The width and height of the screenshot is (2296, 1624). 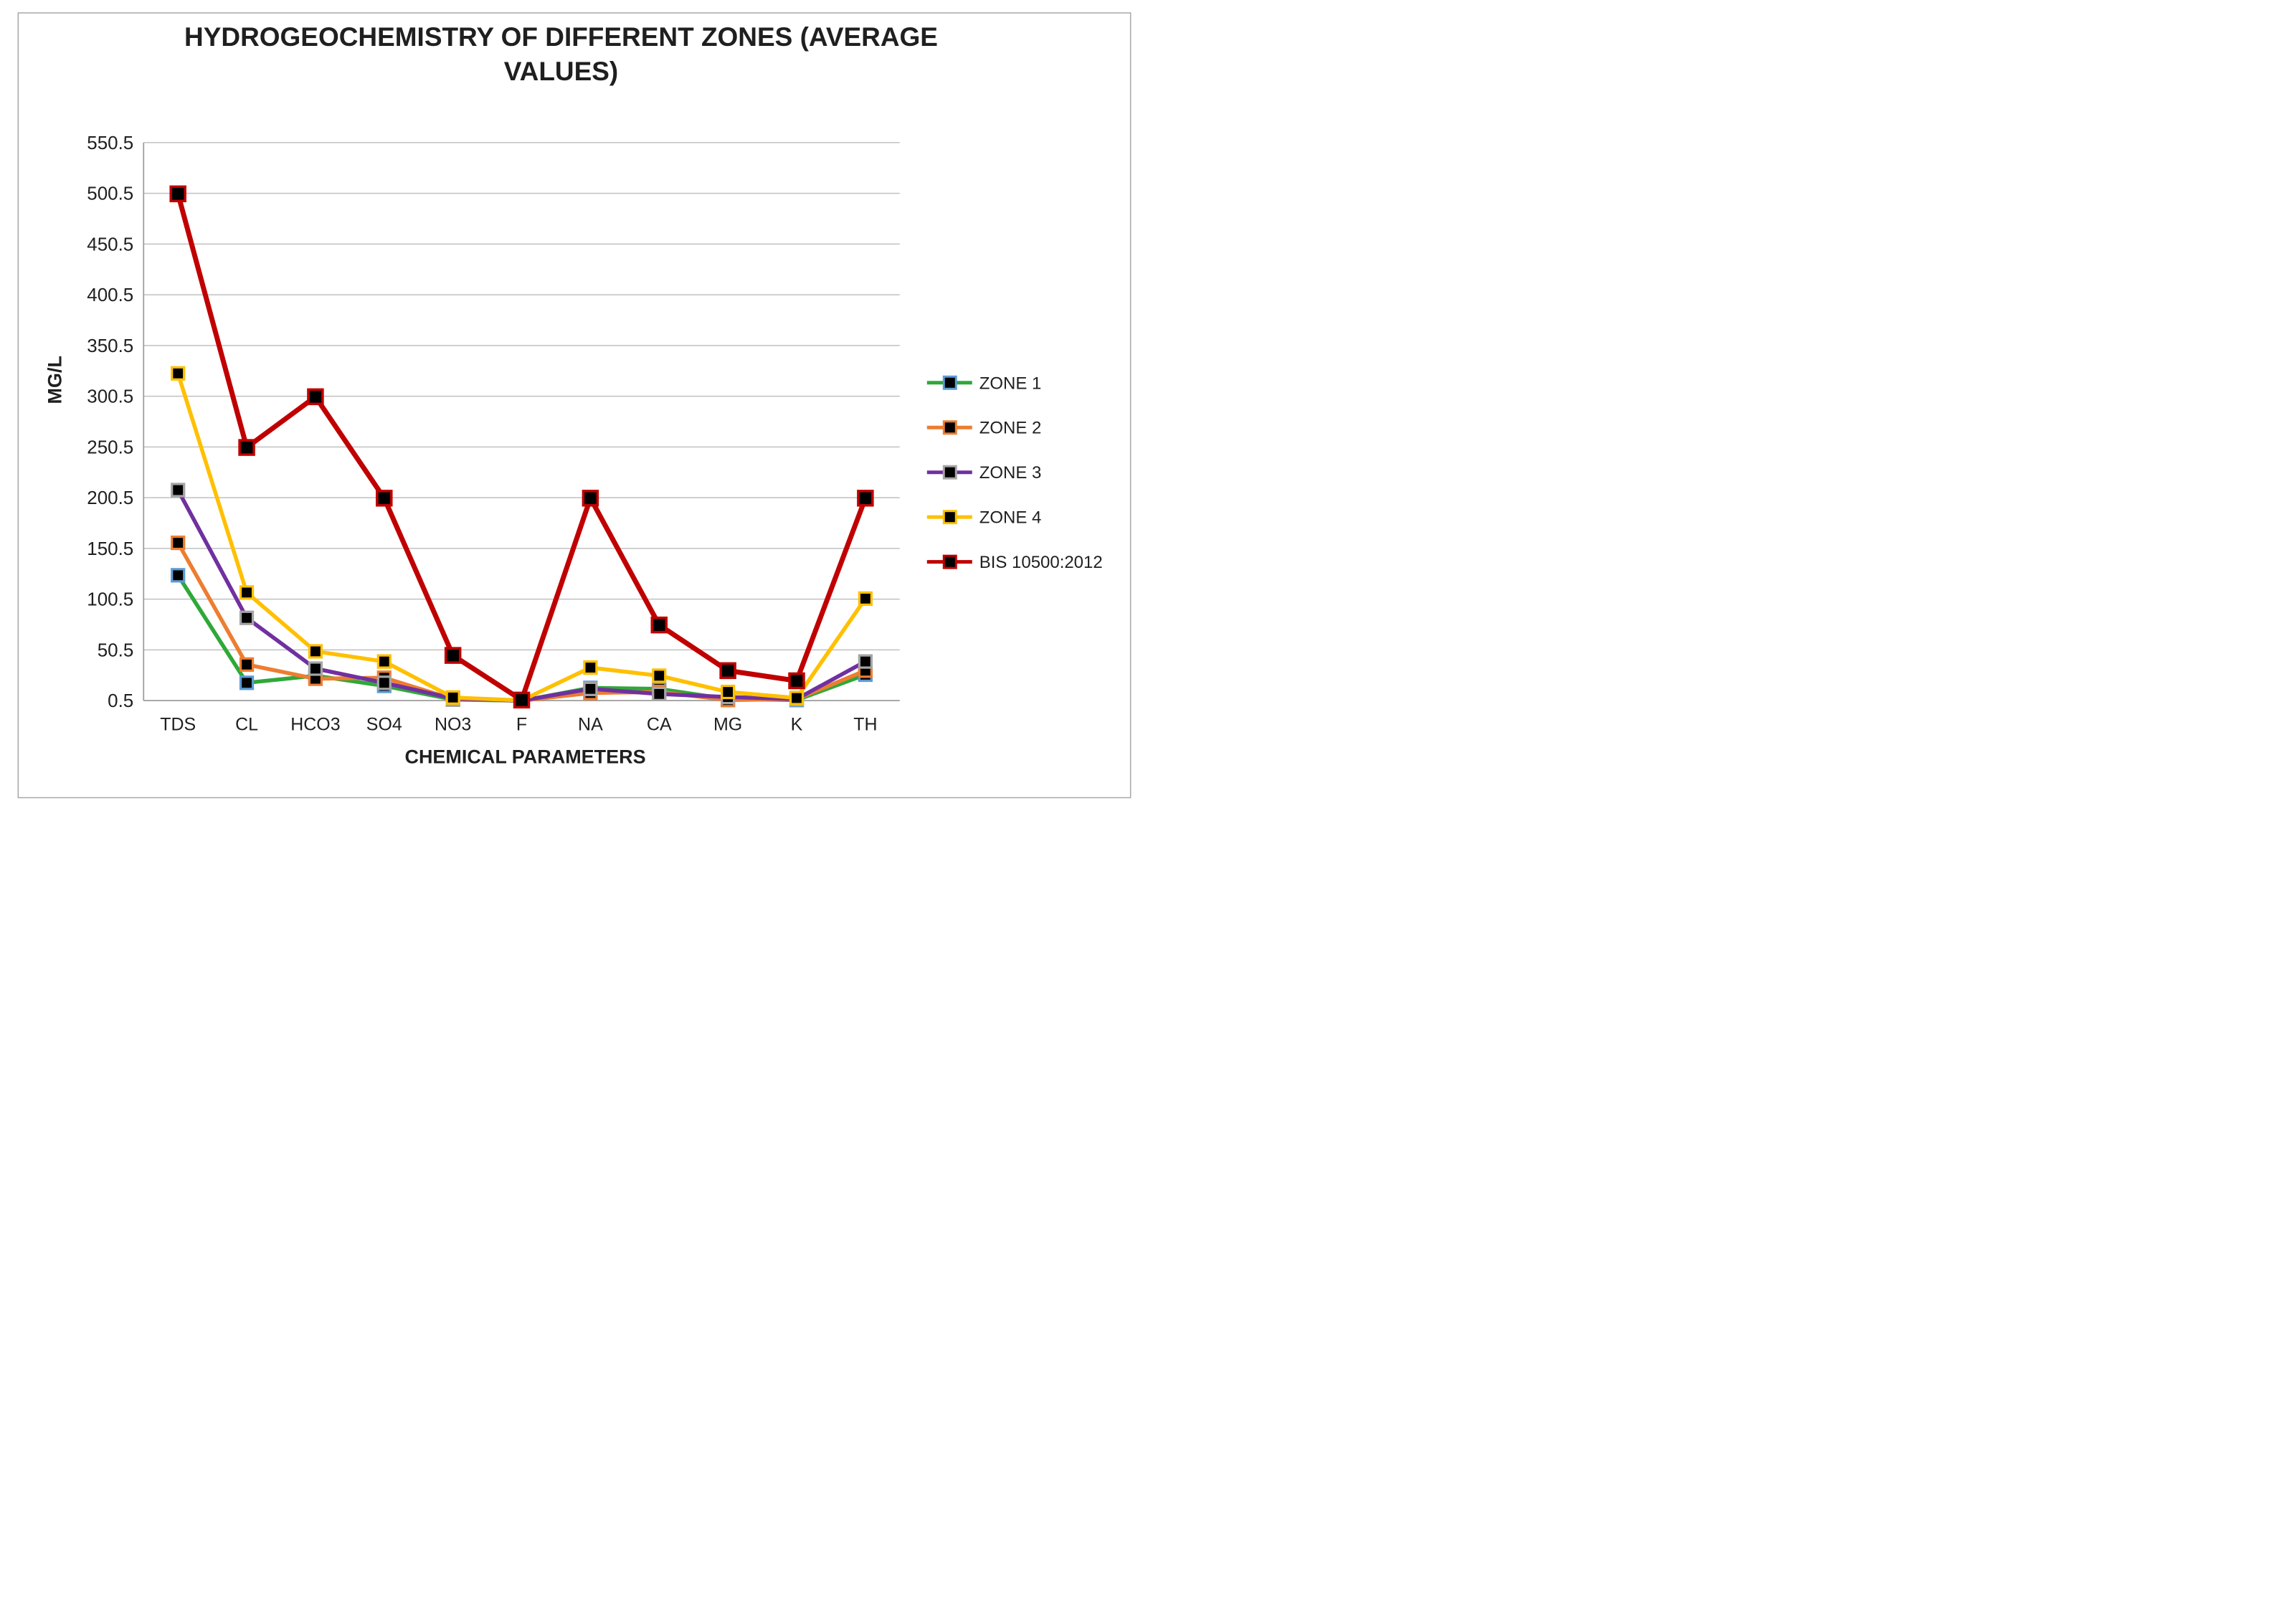 I want to click on x-tick-label: TH, so click(x=865, y=725).